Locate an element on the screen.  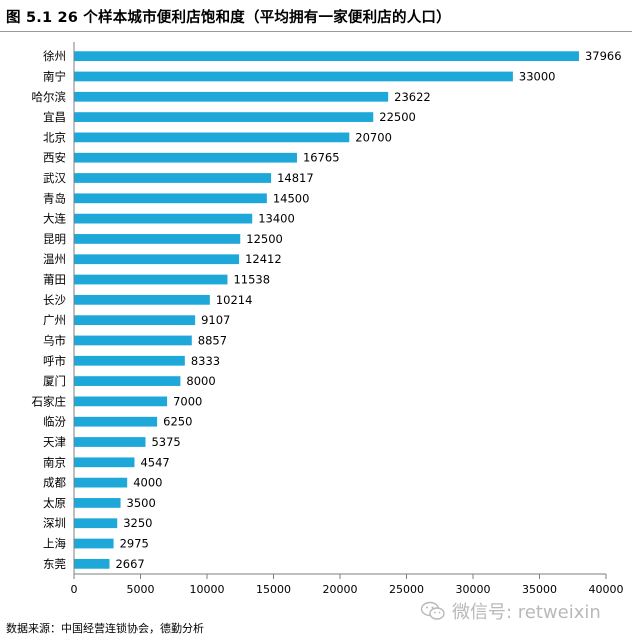
category-label: 呼市 is located at coordinates (54, 361).